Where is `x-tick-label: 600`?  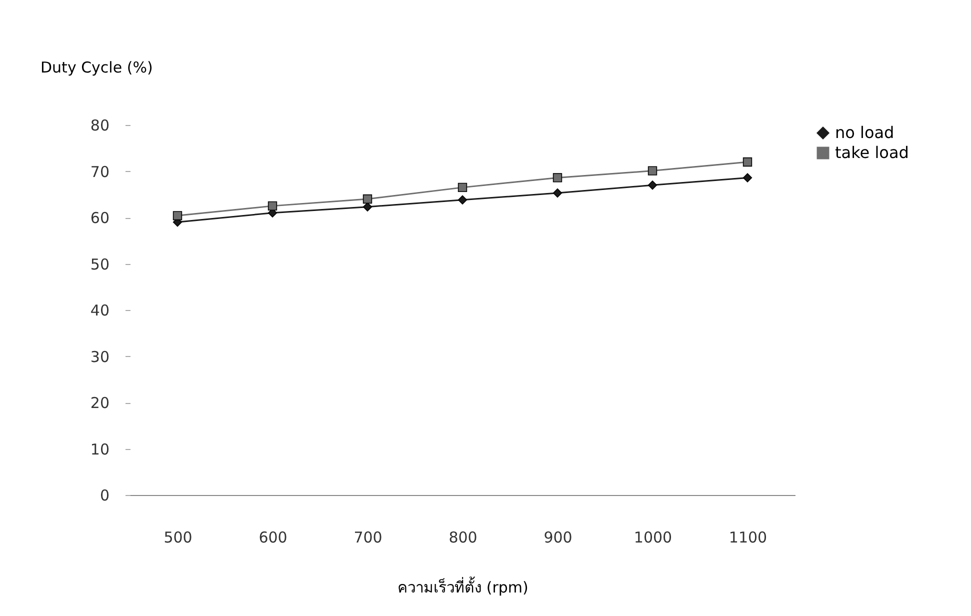
x-tick-label: 600 is located at coordinates (273, 537).